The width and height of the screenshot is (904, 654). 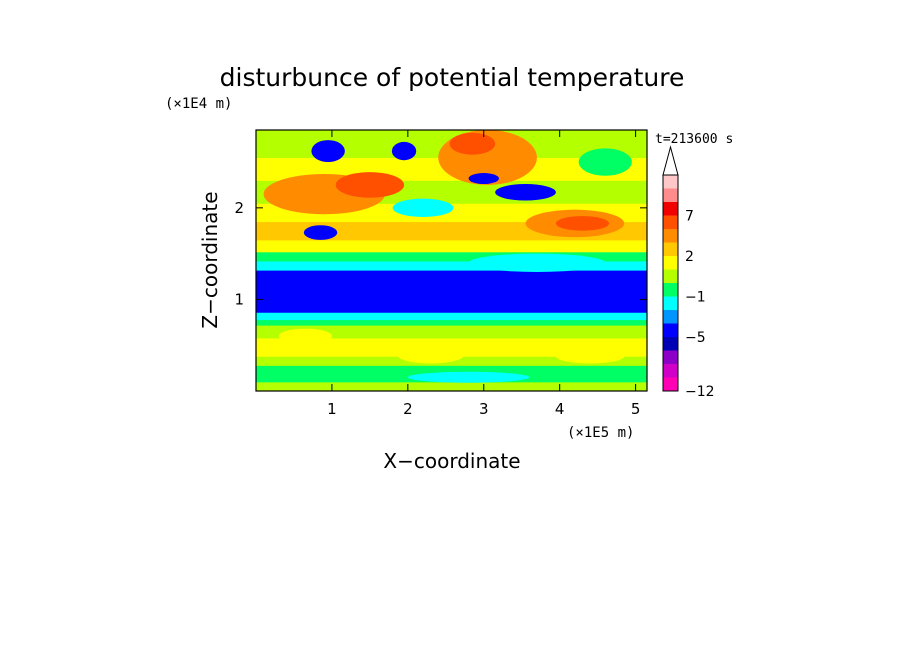 I want to click on x-tick-label: 4, so click(x=560, y=409).